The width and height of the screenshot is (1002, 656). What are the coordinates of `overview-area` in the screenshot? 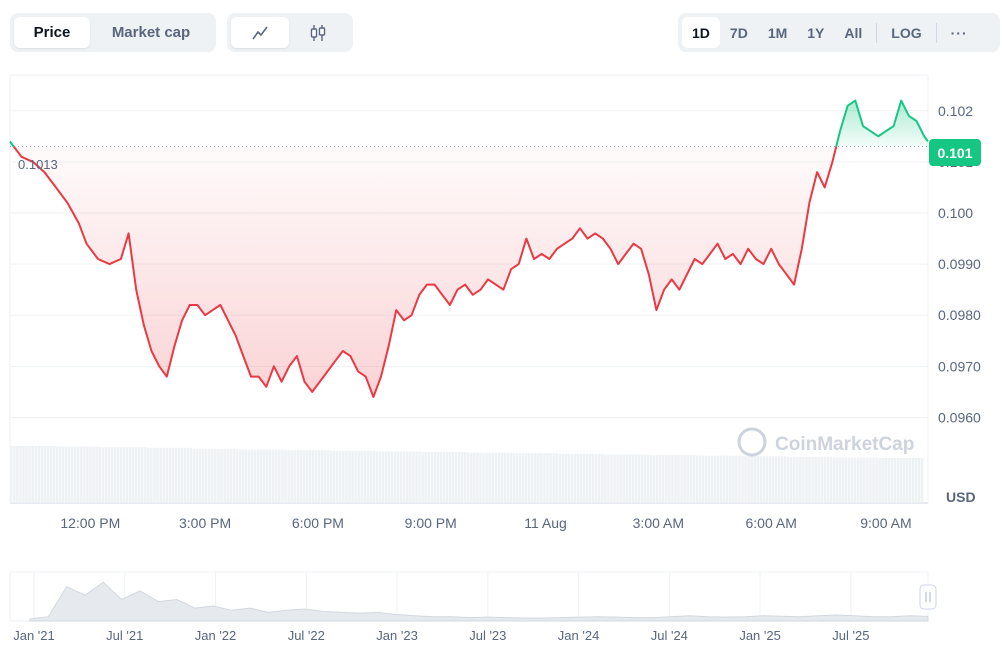 It's located at (479, 601).